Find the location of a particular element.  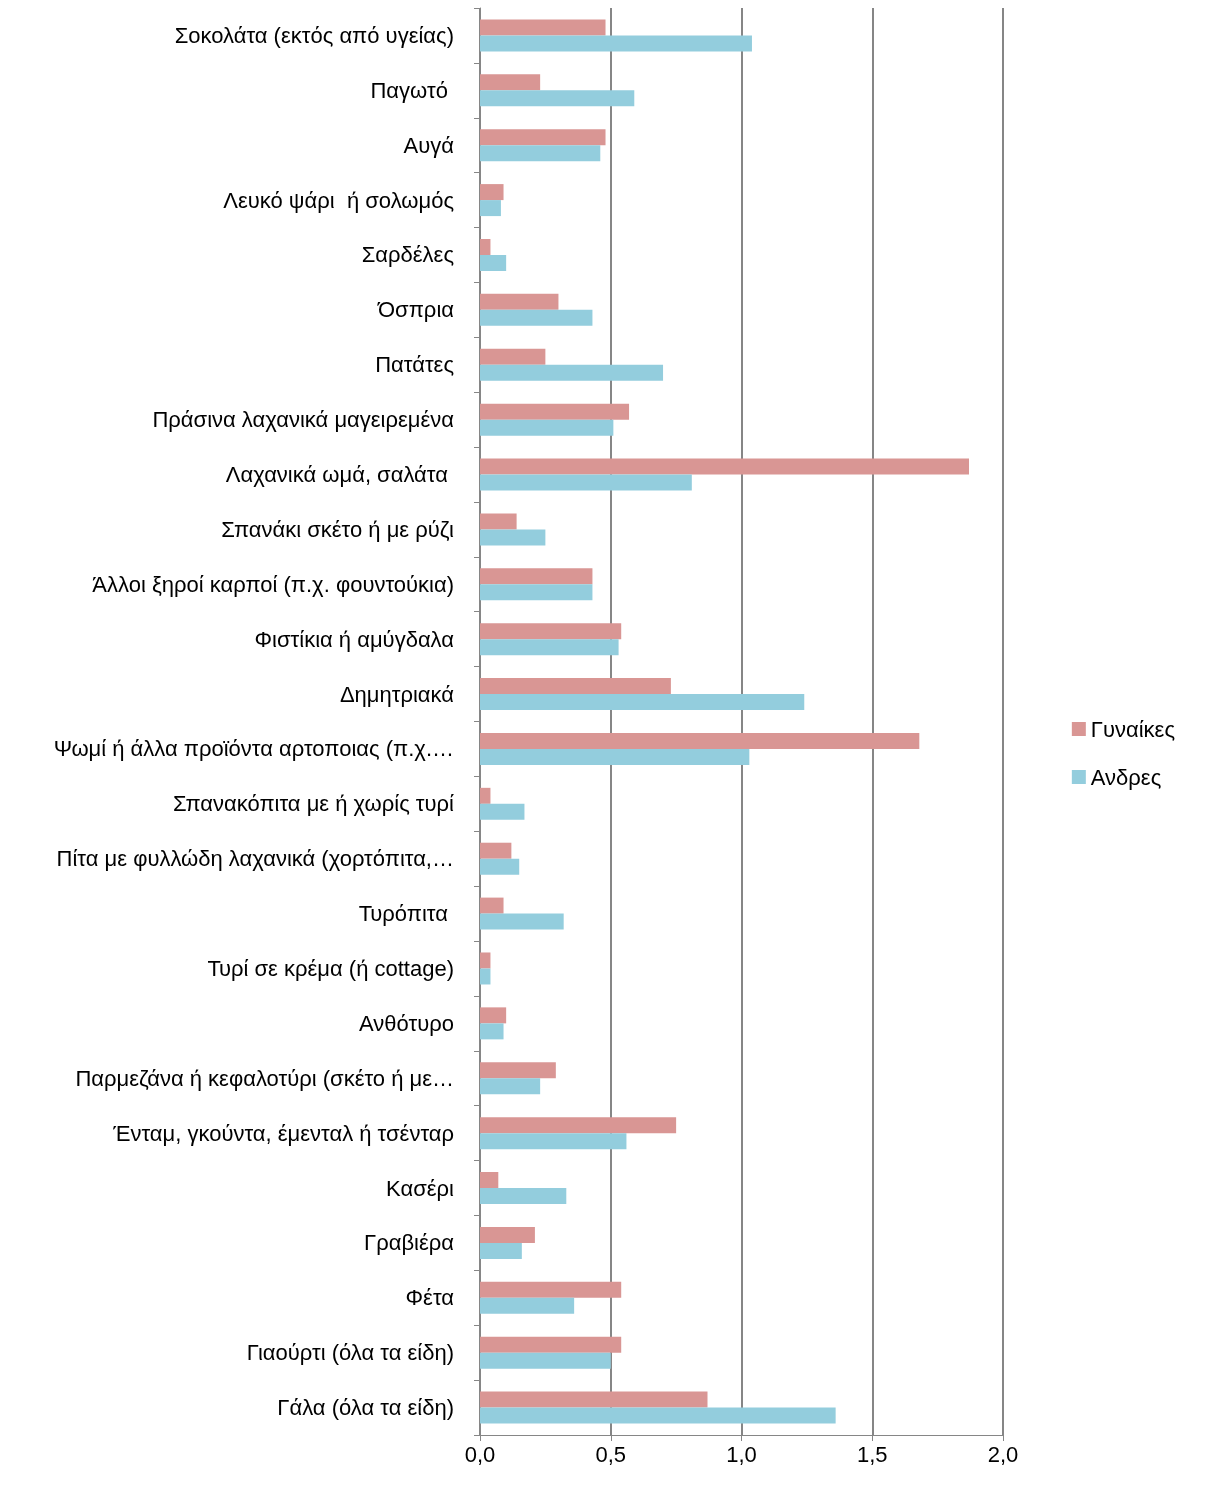

x-tick-label: 0,5 is located at coordinates (611, 1454).